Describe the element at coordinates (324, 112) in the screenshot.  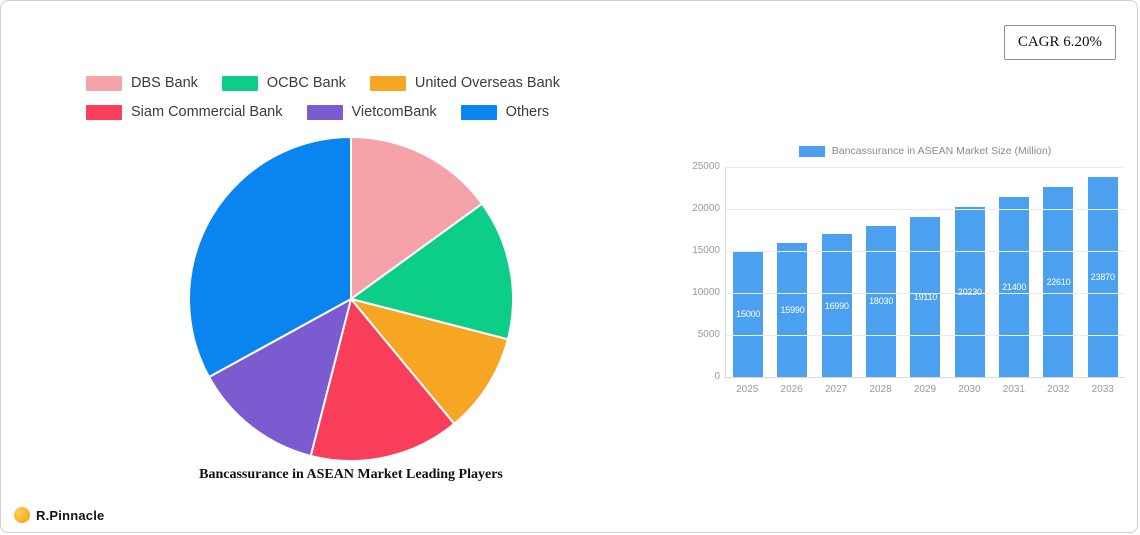
I see `legend-swatch-vietcombank` at that location.